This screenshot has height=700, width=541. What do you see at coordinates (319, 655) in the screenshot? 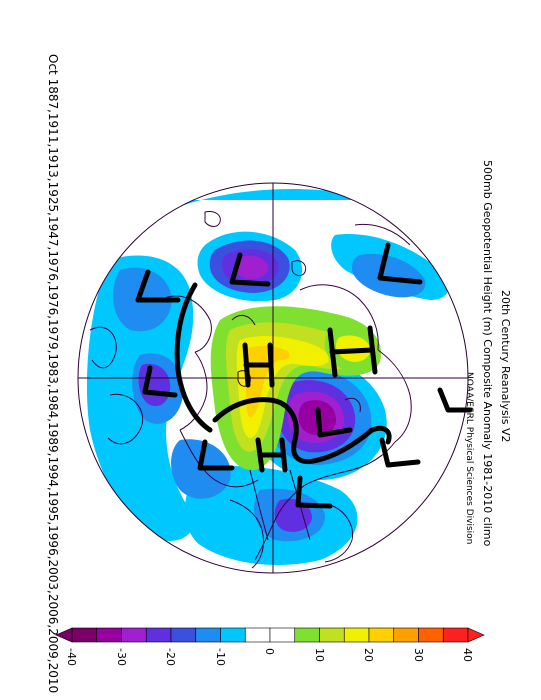
I see `colorbar-tick-label: 10` at bounding box center [319, 655].